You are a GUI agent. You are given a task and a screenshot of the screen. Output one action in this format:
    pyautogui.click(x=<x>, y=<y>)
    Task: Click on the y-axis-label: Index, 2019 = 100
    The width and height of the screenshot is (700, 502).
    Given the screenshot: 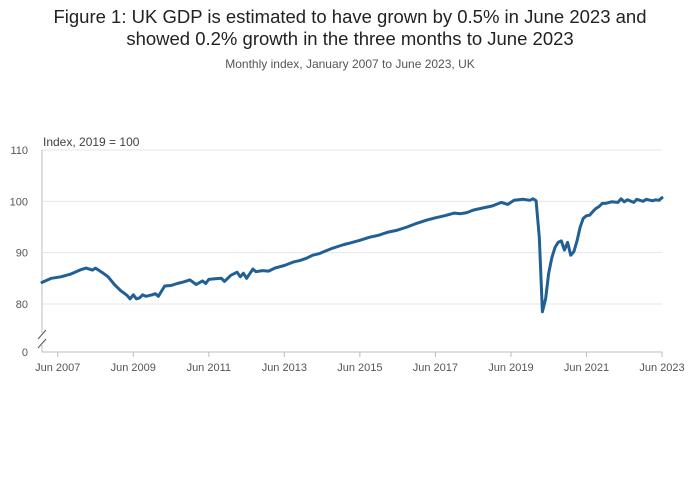 What is the action you would take?
    pyautogui.click(x=91, y=142)
    